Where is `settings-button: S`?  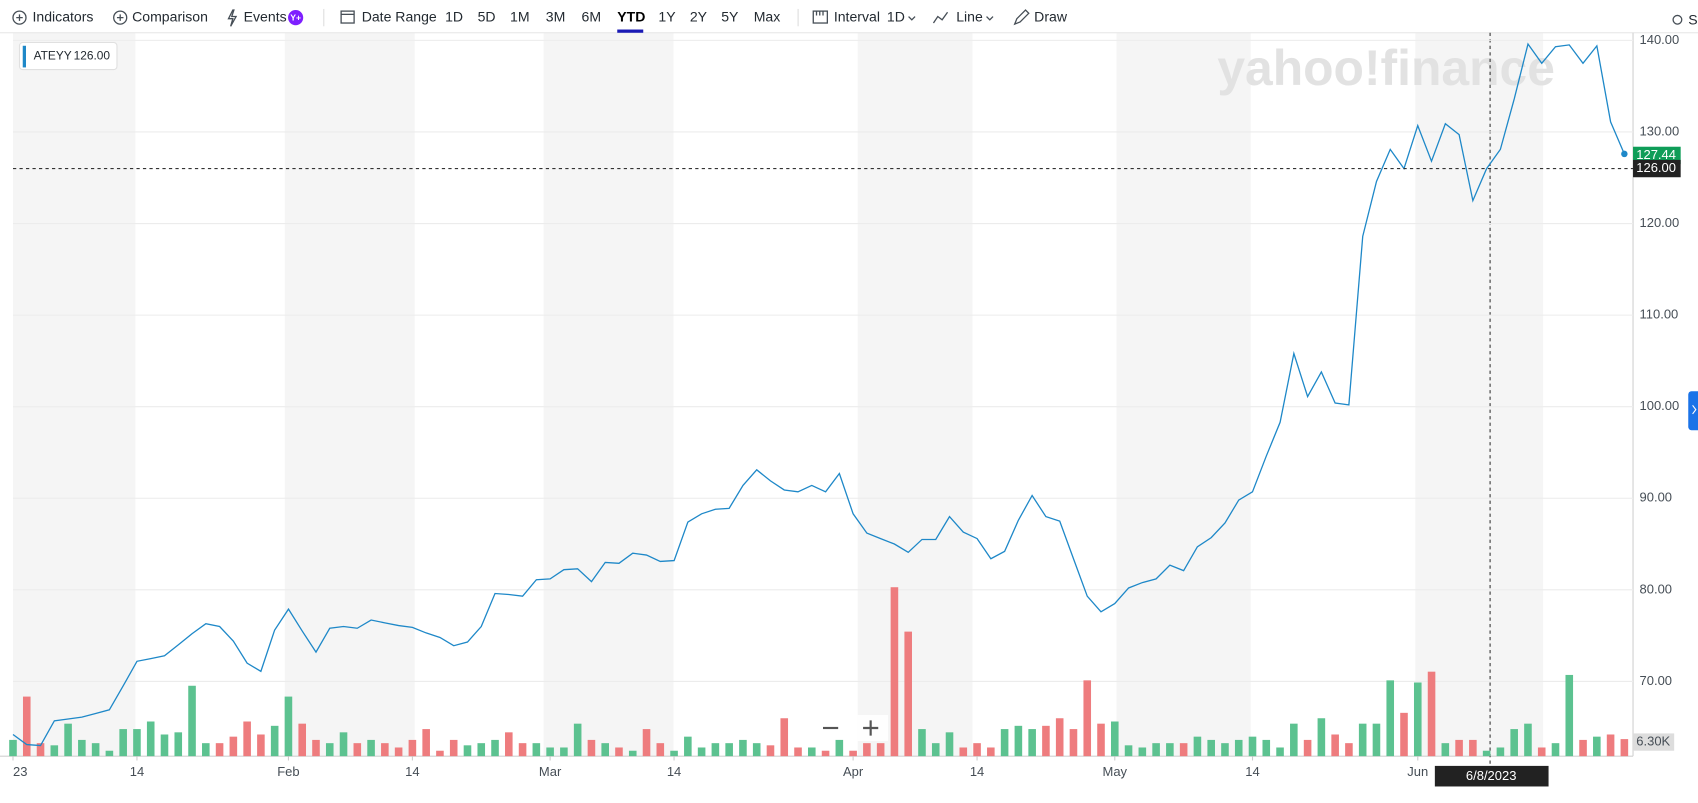
settings-button: S is located at coordinates (1692, 20).